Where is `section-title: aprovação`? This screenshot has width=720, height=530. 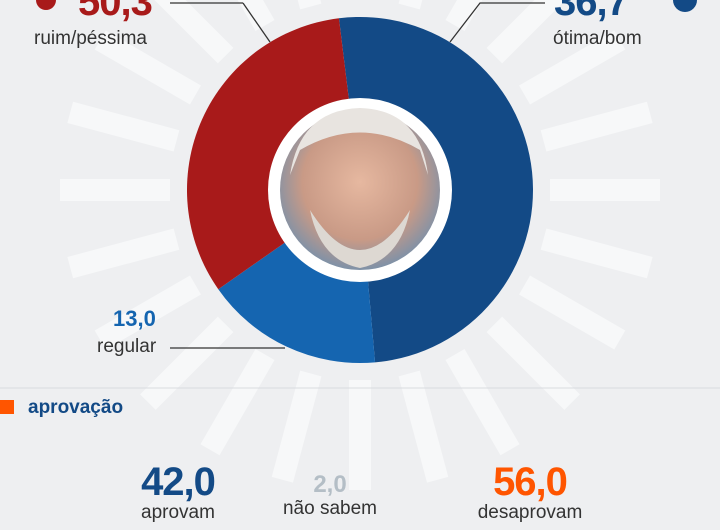 section-title: aprovação is located at coordinates (76, 407).